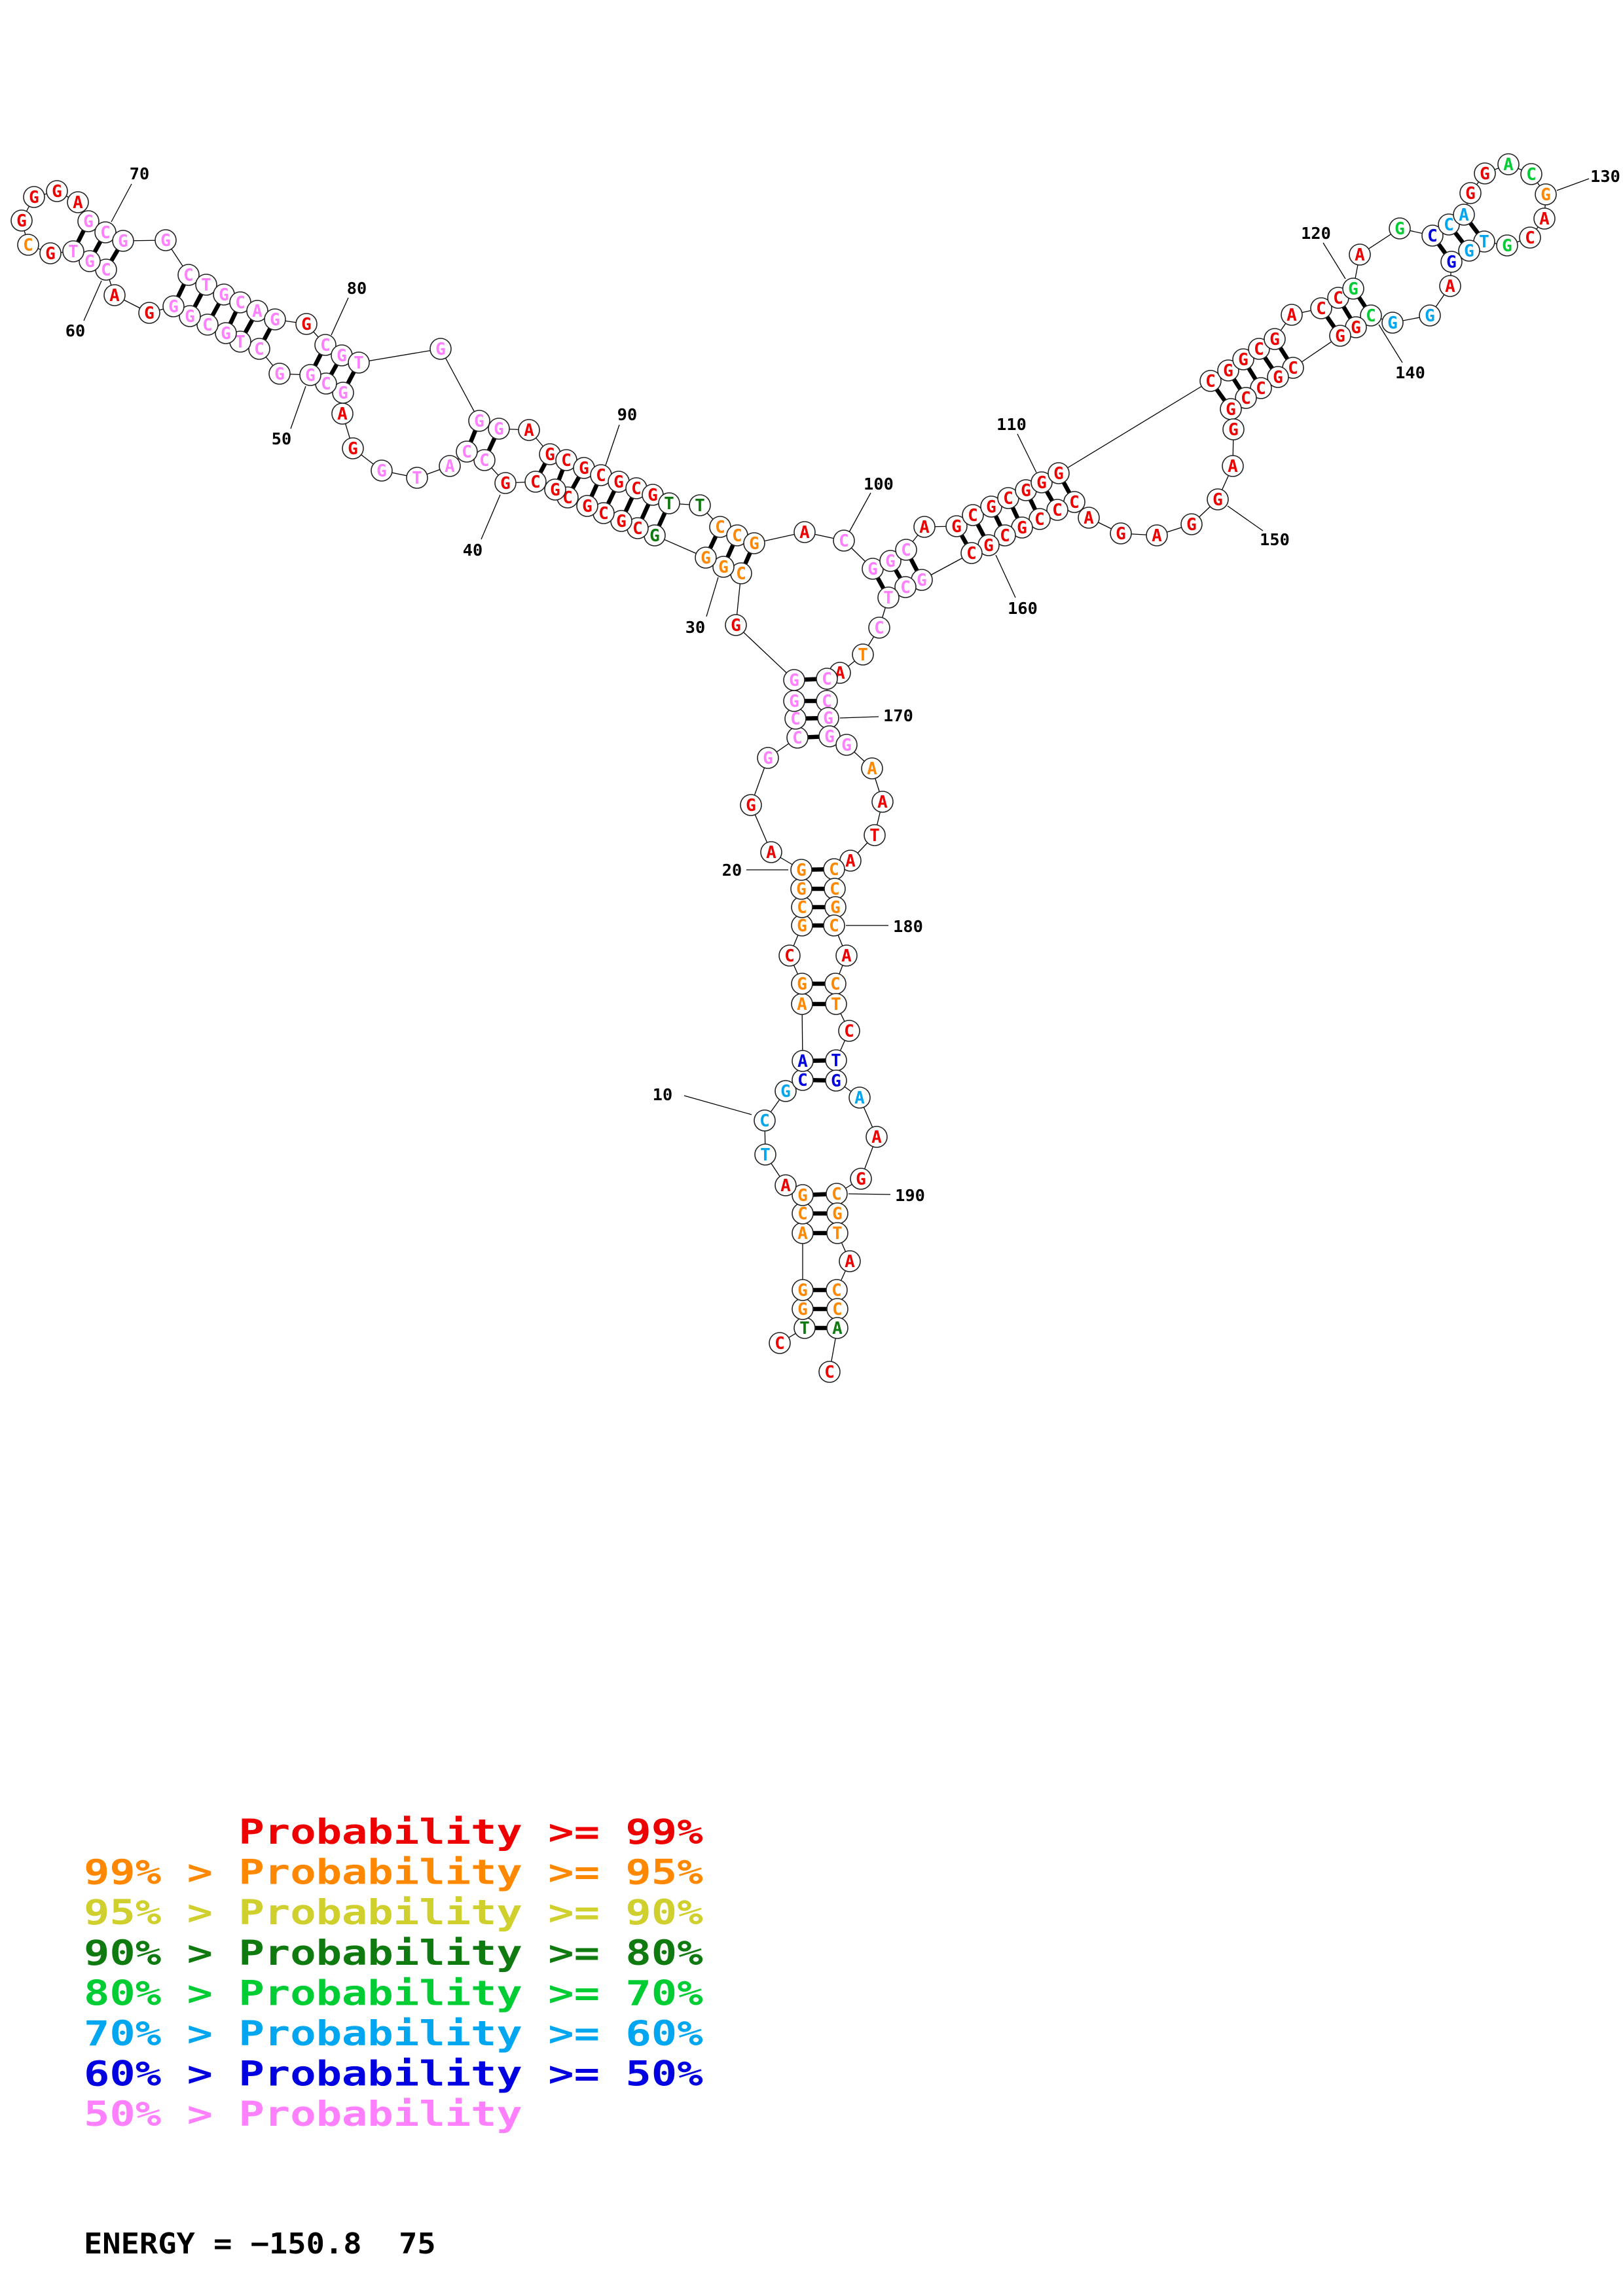 The width and height of the screenshot is (1623, 2296). What do you see at coordinates (873, 569) in the screenshot?
I see `nucleotide-101-G: G` at bounding box center [873, 569].